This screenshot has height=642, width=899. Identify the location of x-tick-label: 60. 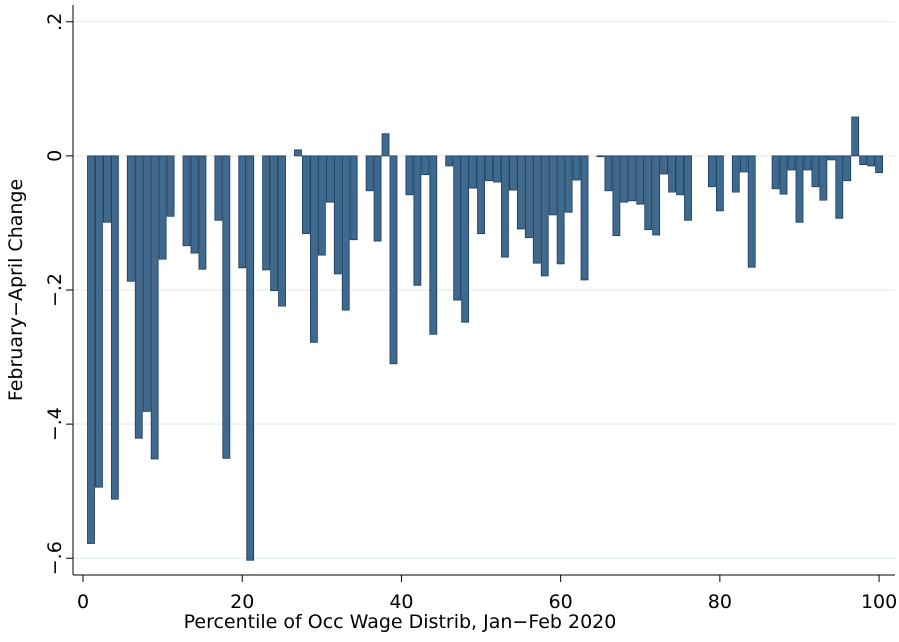
(561, 602).